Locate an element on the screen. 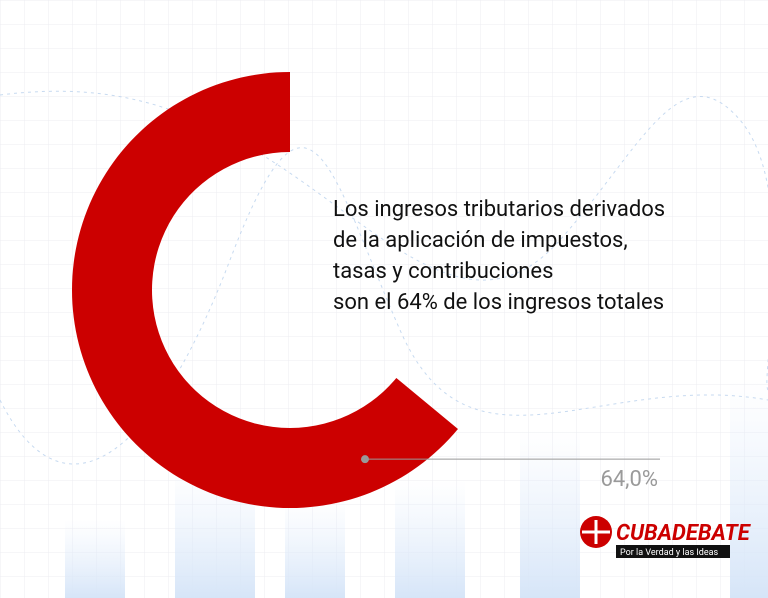  brand-name: CUBADEBATE is located at coordinates (684, 533).